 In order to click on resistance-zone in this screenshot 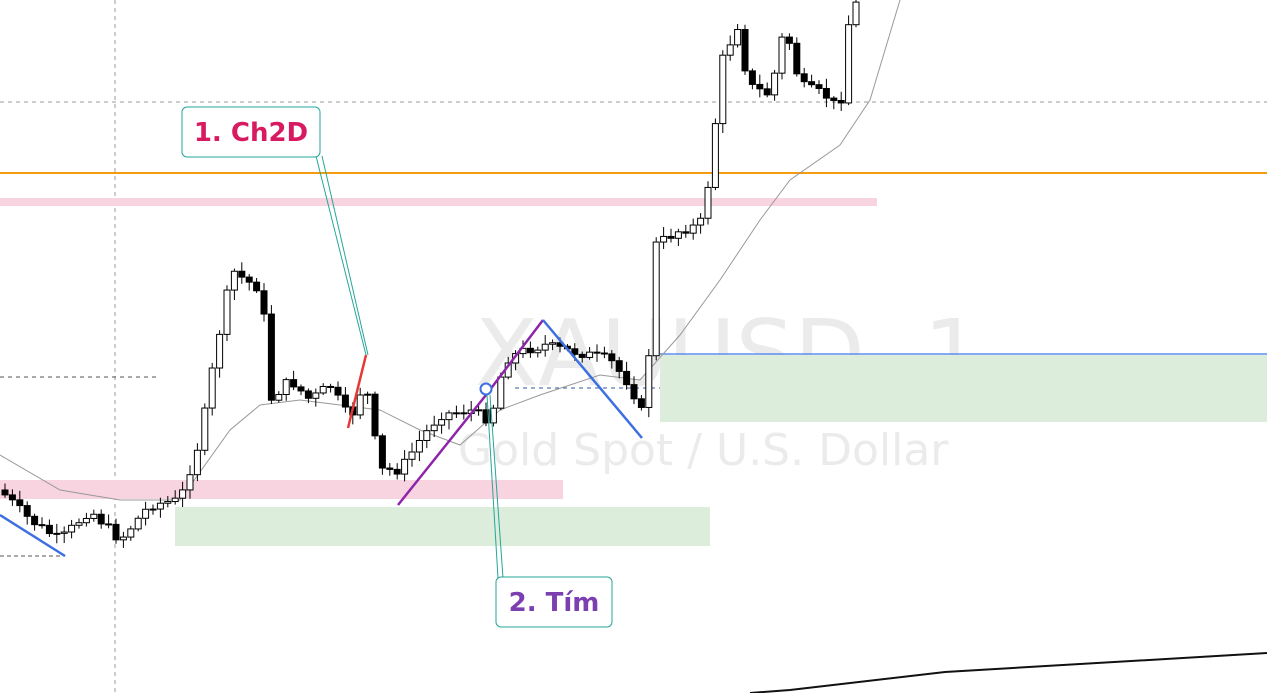, I will do `click(438, 202)`.